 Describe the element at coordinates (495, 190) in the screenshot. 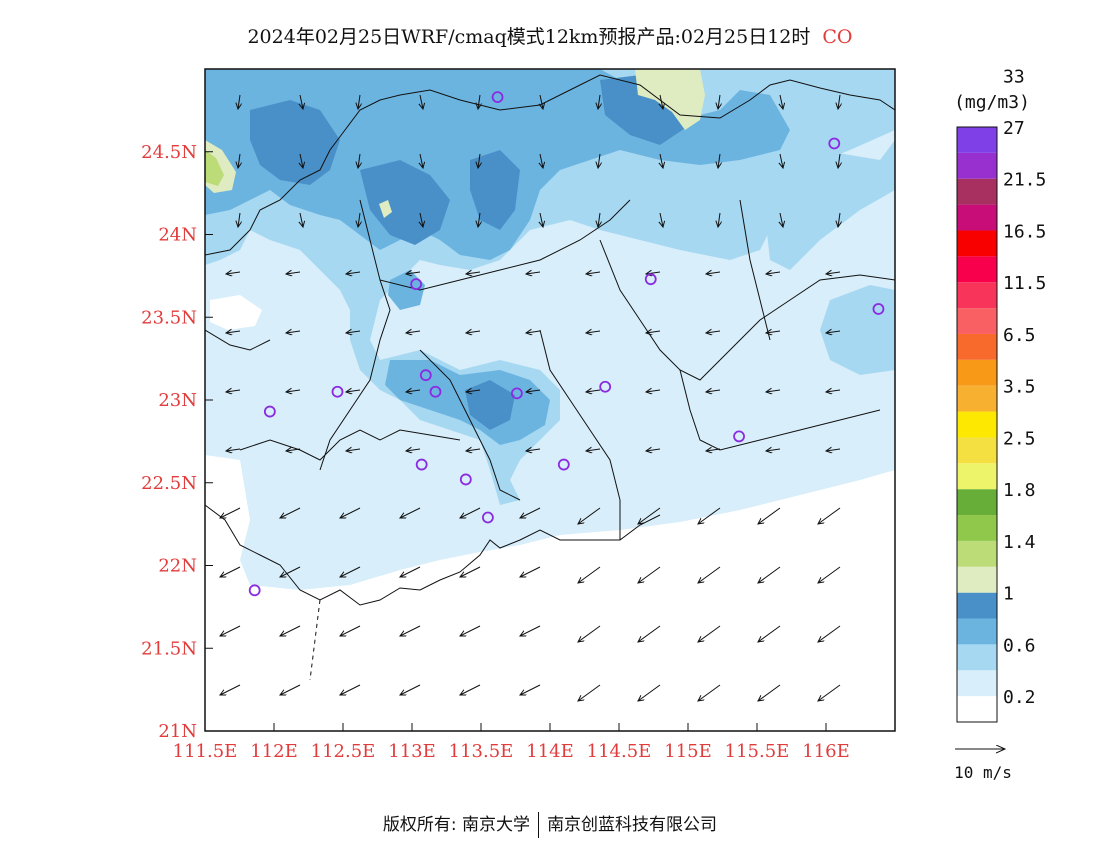

I see `co-field-1.4-c` at that location.